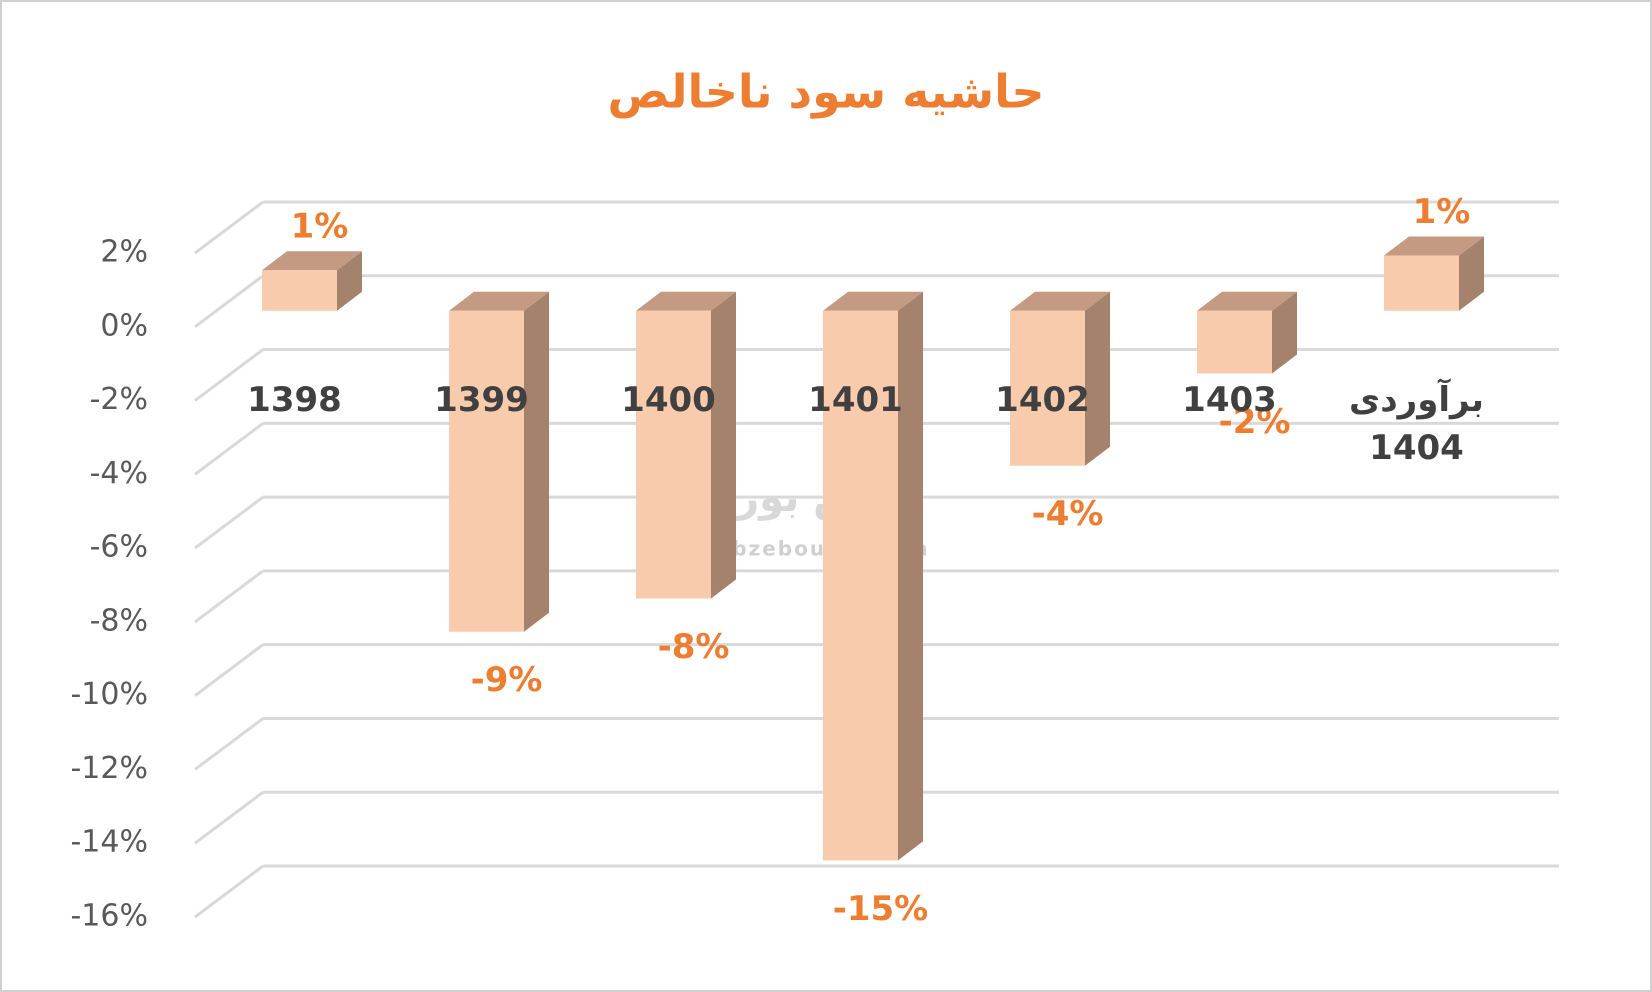  What do you see at coordinates (109, 768) in the screenshot?
I see `y-tick-label: -12%` at bounding box center [109, 768].